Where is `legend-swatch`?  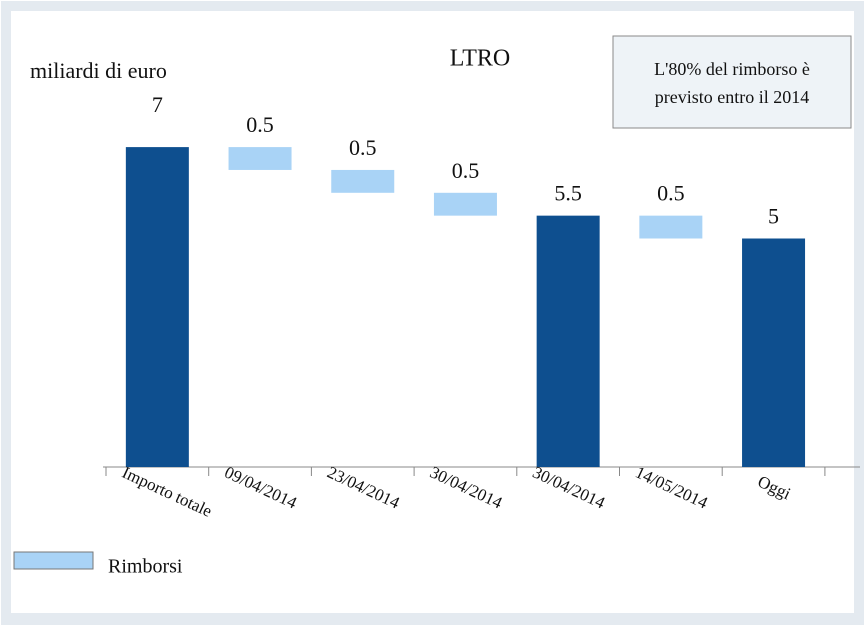
legend-swatch is located at coordinates (53, 560).